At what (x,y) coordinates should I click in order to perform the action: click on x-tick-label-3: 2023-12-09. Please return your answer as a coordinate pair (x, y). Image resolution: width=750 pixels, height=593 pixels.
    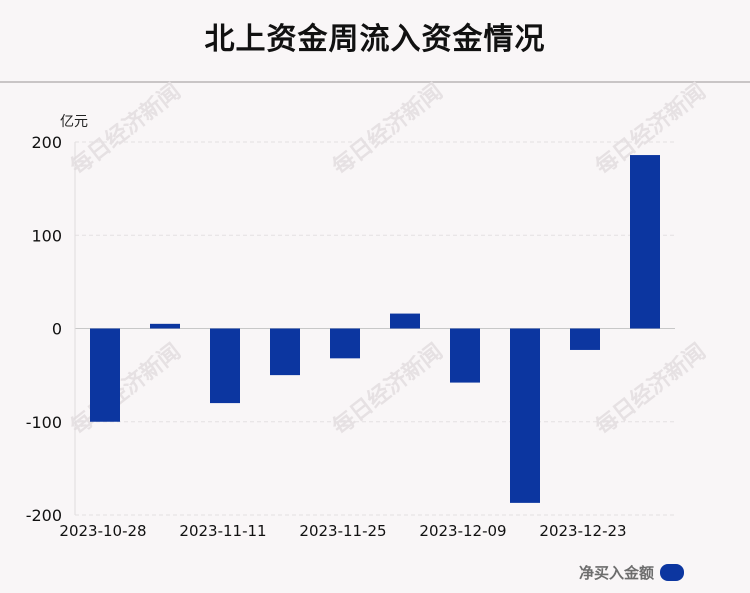
    Looking at the image, I should click on (462, 531).